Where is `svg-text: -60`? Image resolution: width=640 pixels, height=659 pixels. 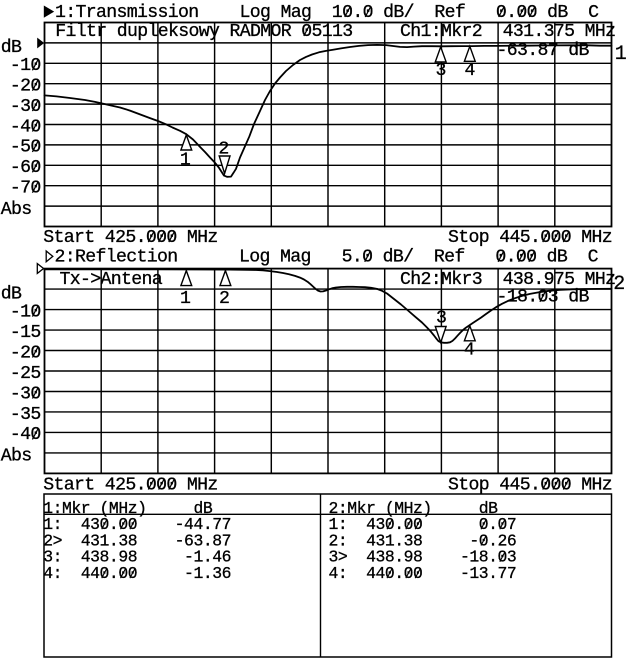 svg-text: -60 is located at coordinates (25, 168).